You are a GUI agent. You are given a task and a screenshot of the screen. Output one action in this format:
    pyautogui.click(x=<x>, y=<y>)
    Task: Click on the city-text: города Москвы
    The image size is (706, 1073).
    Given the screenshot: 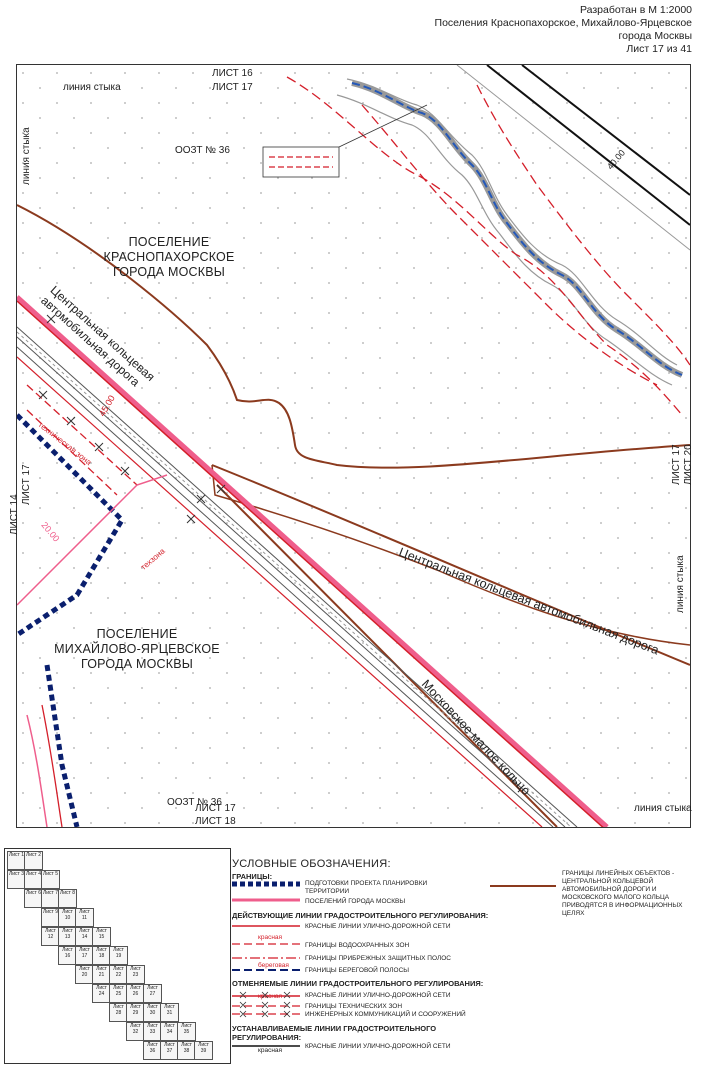 What is the action you would take?
    pyautogui.click(x=655, y=36)
    